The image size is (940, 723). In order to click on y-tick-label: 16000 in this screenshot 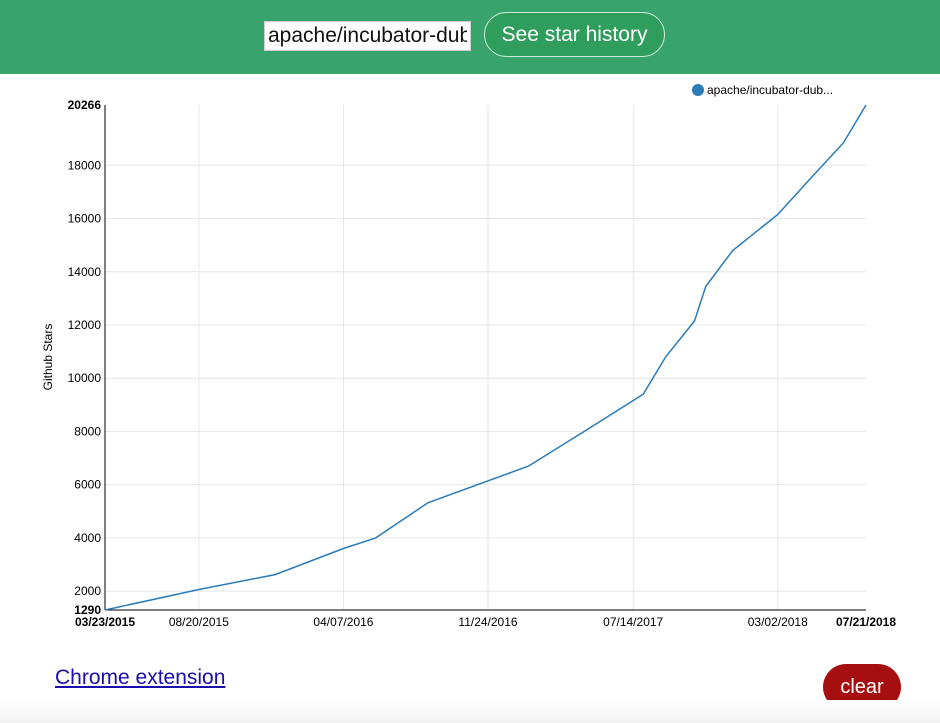, I will do `click(85, 219)`.